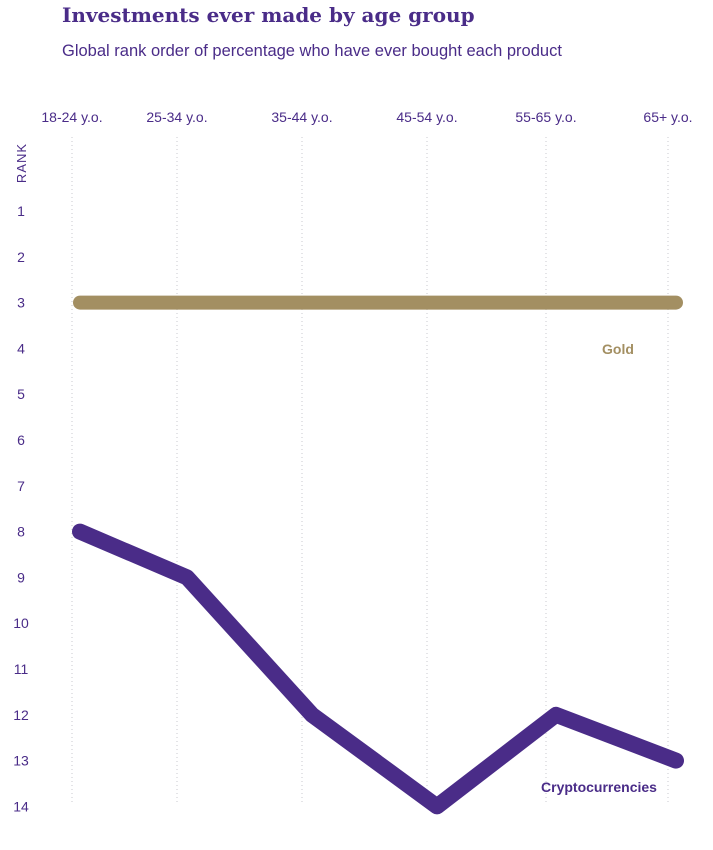 The height and width of the screenshot is (850, 713). I want to click on y-tick-label: 10, so click(21, 623).